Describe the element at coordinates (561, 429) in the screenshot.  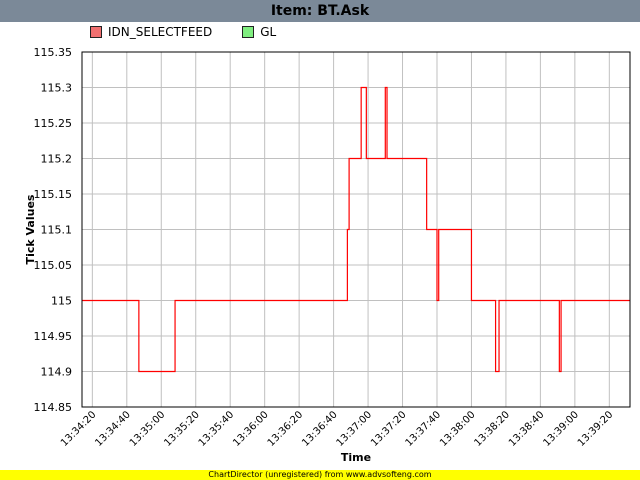
I see `x-tick-label: 13:39:00` at that location.